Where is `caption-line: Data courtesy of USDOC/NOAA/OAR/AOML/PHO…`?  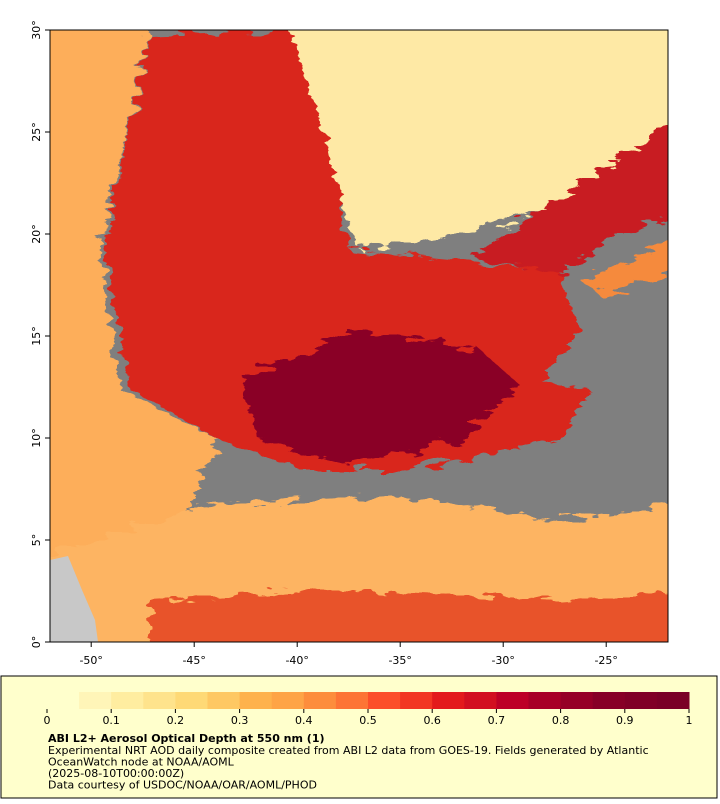 caption-line: Data courtesy of USDOC/NOAA/OAR/AOML/PHO… is located at coordinates (182, 785).